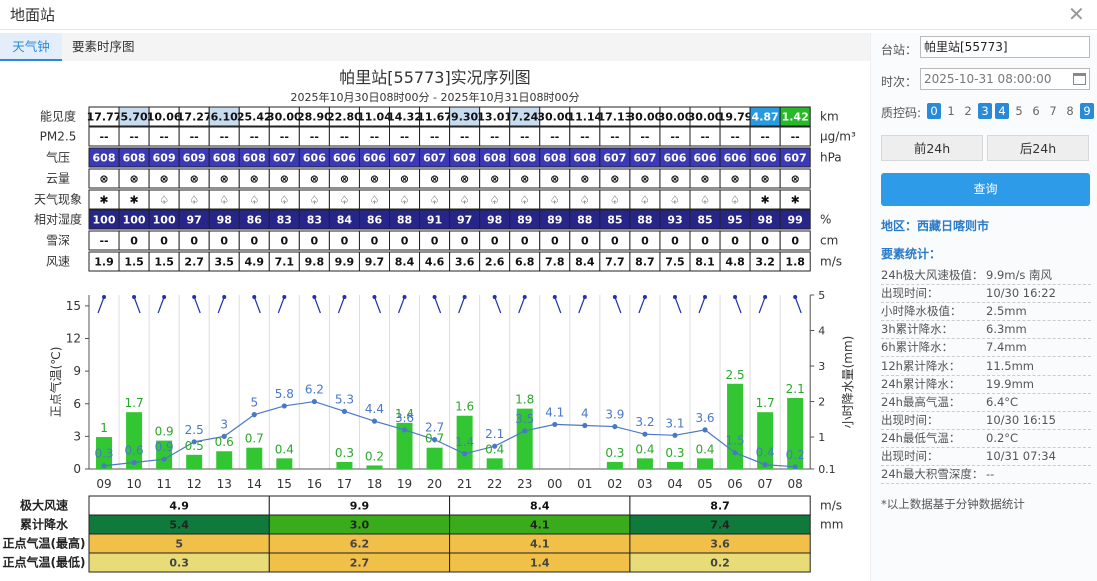 The image size is (1097, 581). I want to click on cell-value-rh: 98, so click(494, 220).